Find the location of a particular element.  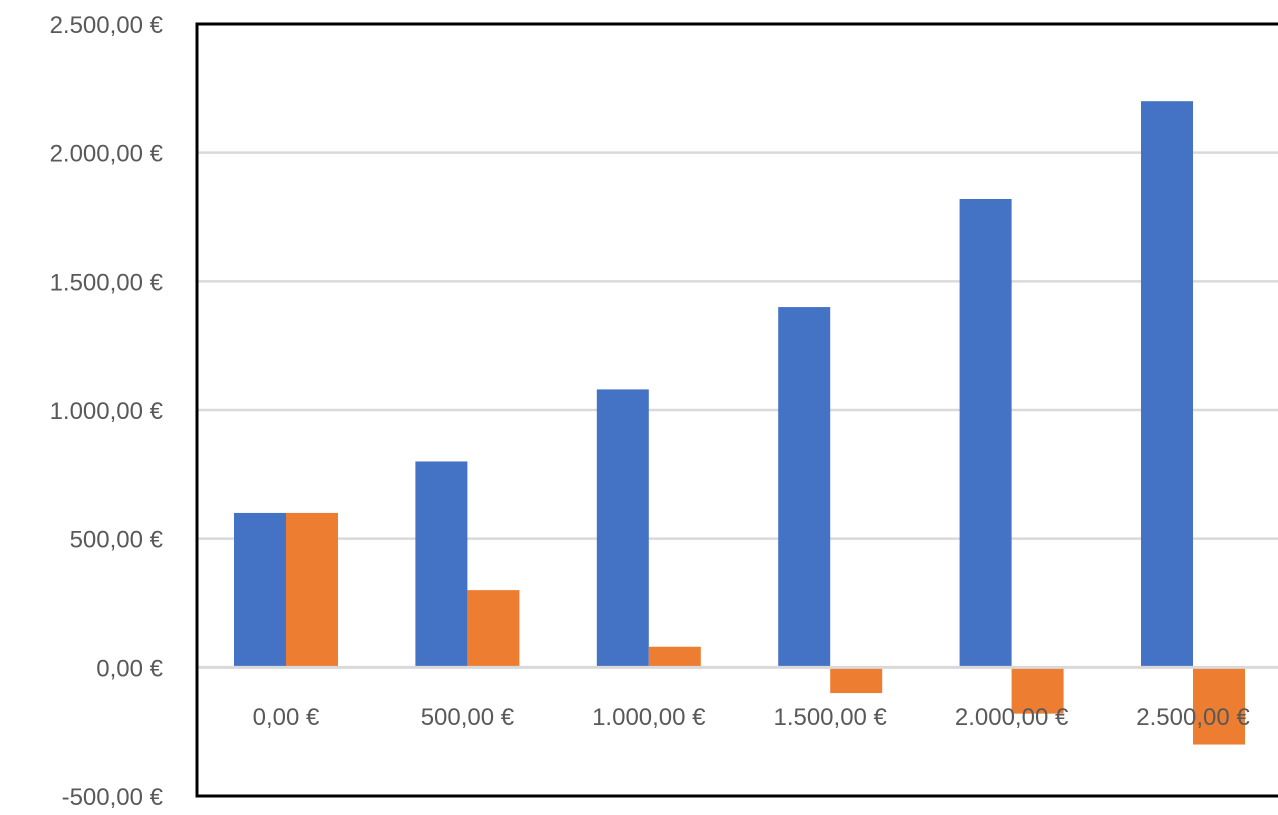

y-tick-label: 0,00 € is located at coordinates (129, 668).